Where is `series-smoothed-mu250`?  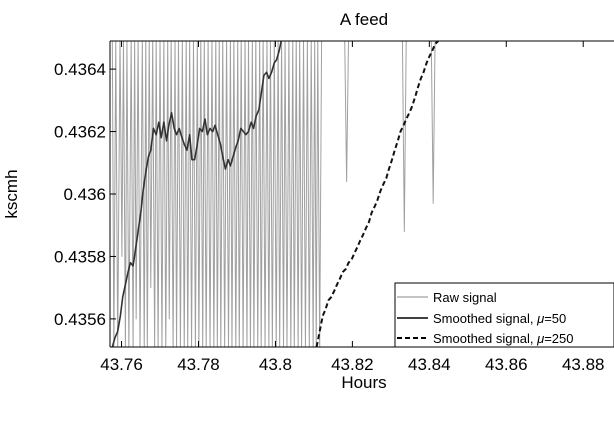
series-smoothed-mu250 is located at coordinates (377, 194).